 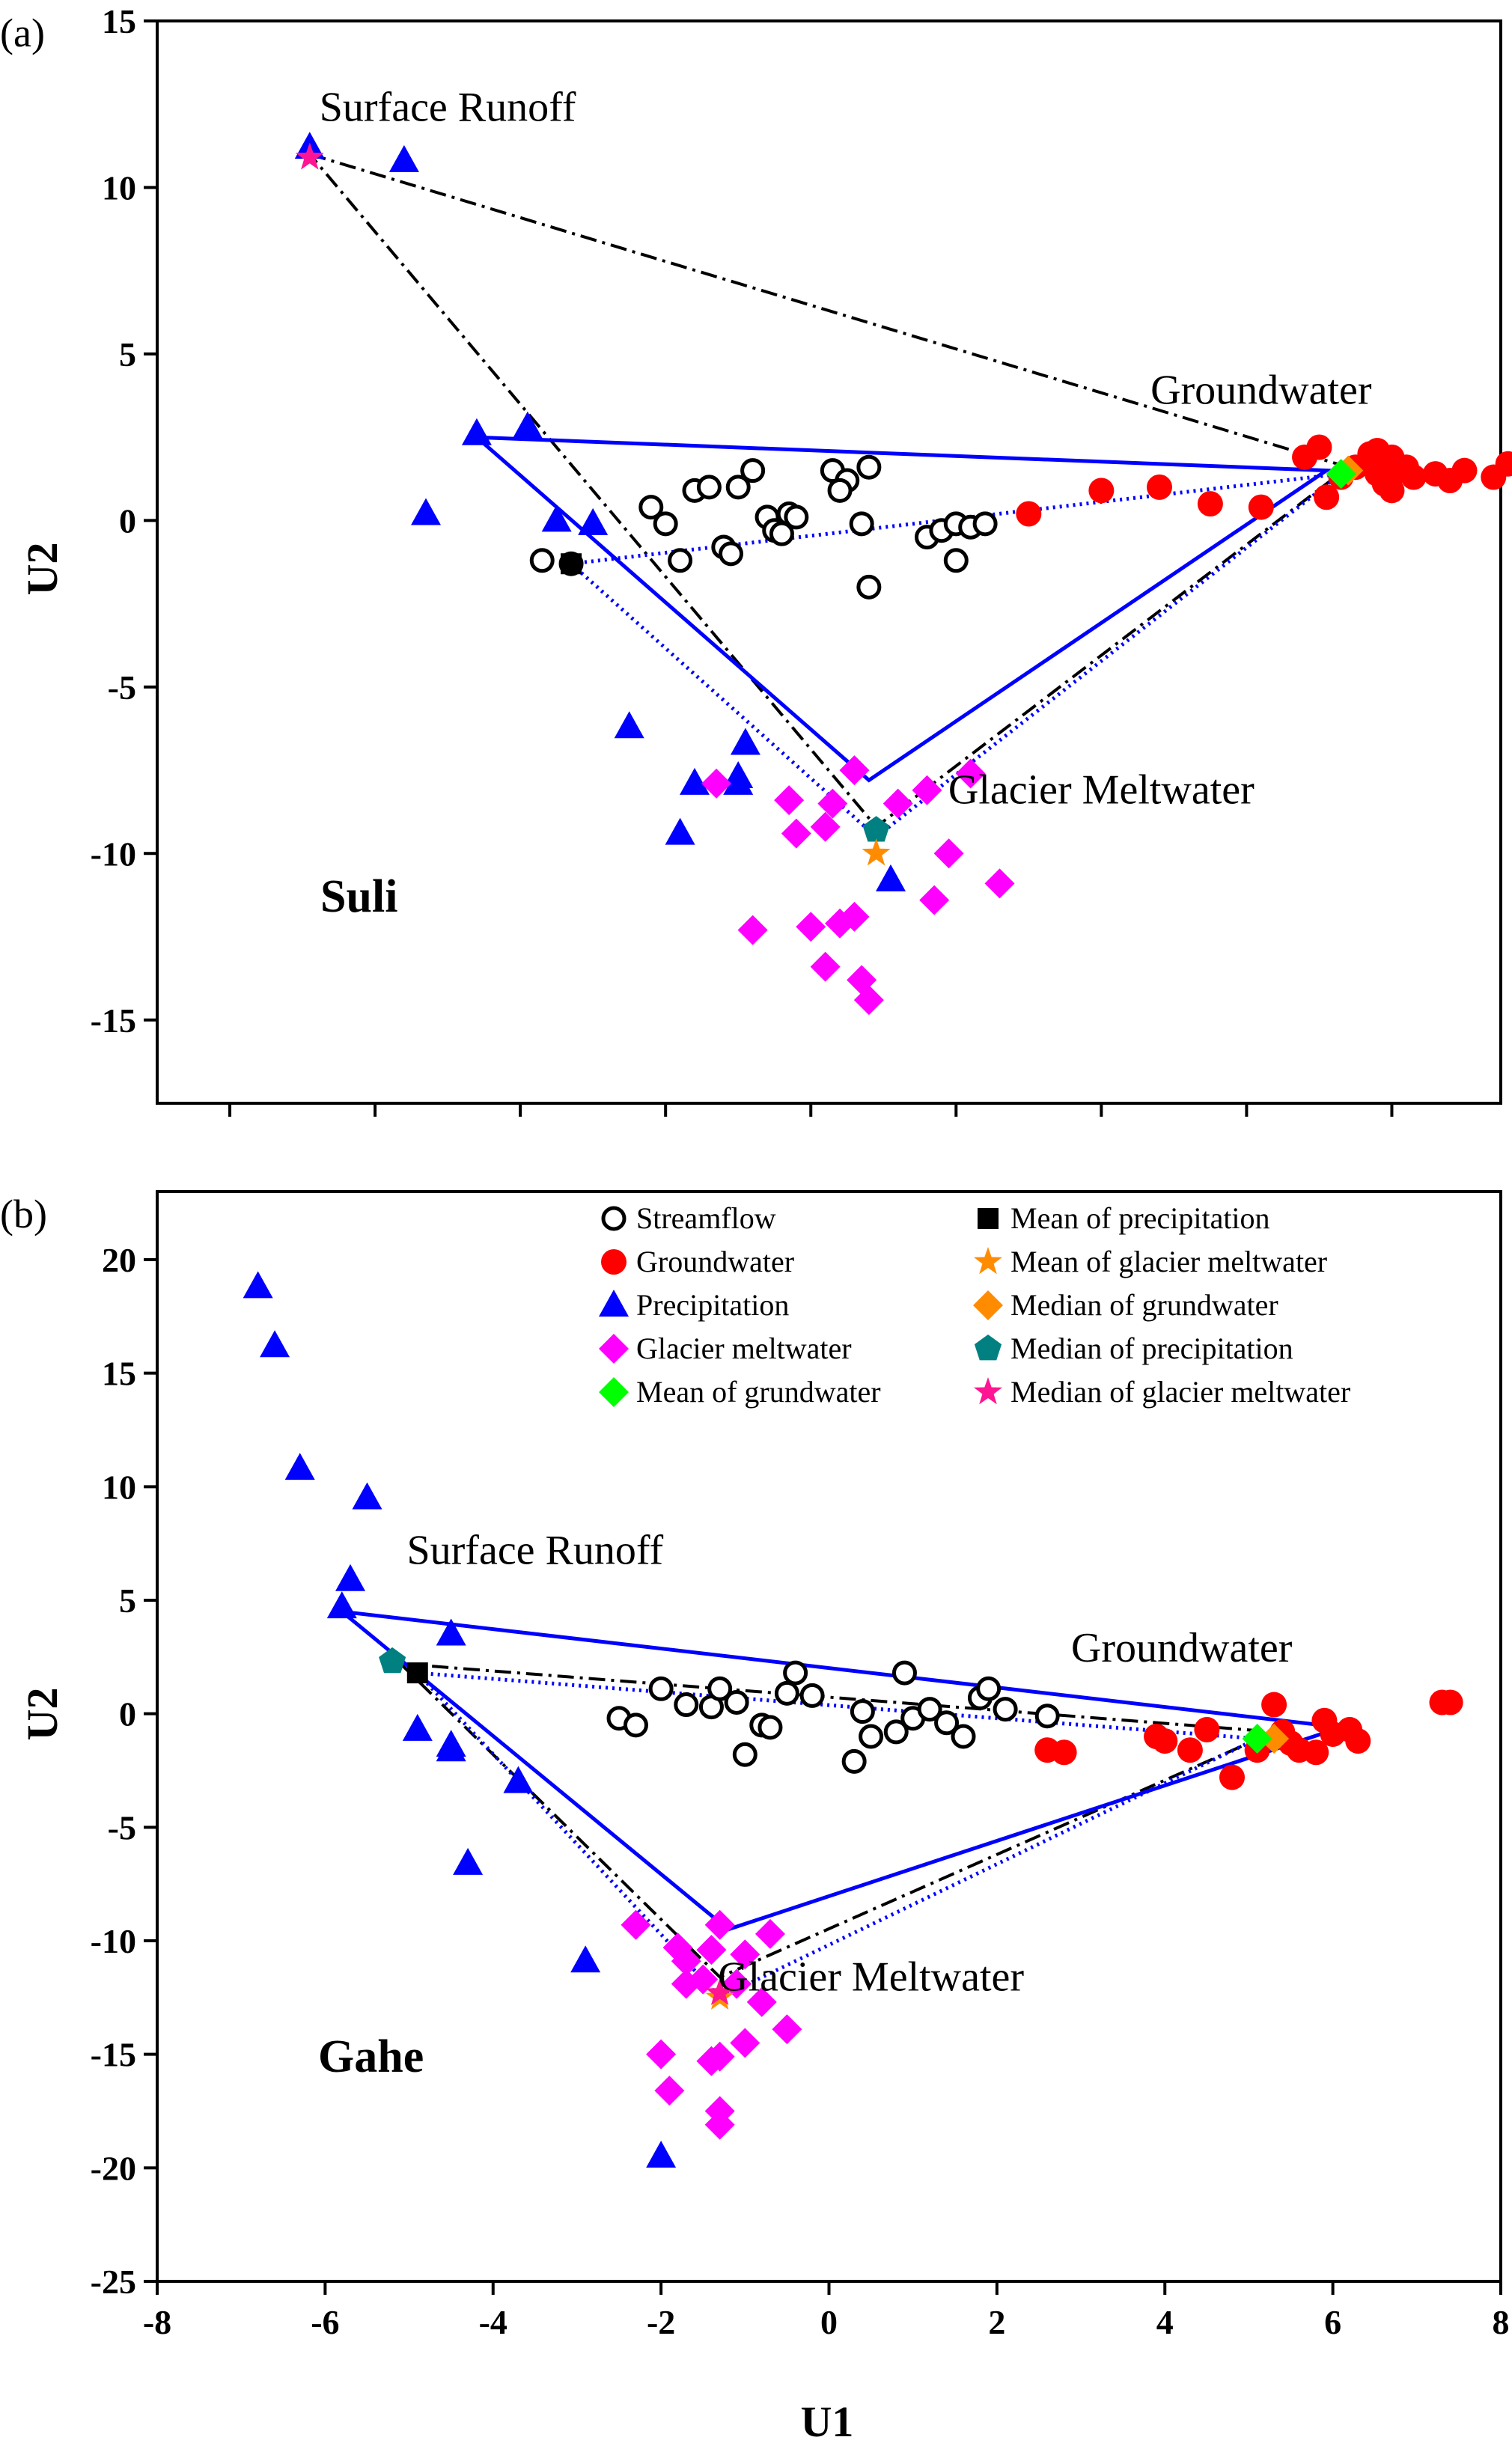 What do you see at coordinates (989, 1218) in the screenshot?
I see `legend-marker-mean-precip` at bounding box center [989, 1218].